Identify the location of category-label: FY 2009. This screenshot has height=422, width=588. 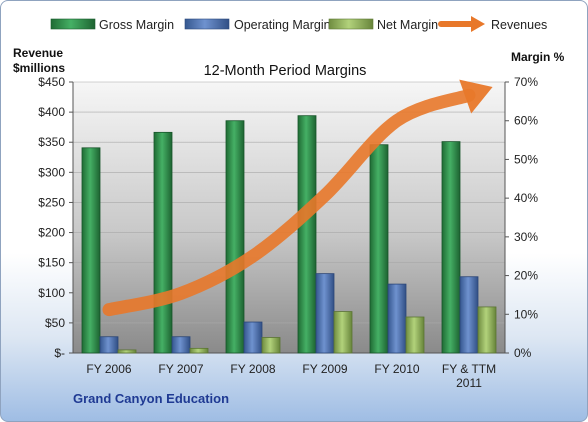
(324, 369).